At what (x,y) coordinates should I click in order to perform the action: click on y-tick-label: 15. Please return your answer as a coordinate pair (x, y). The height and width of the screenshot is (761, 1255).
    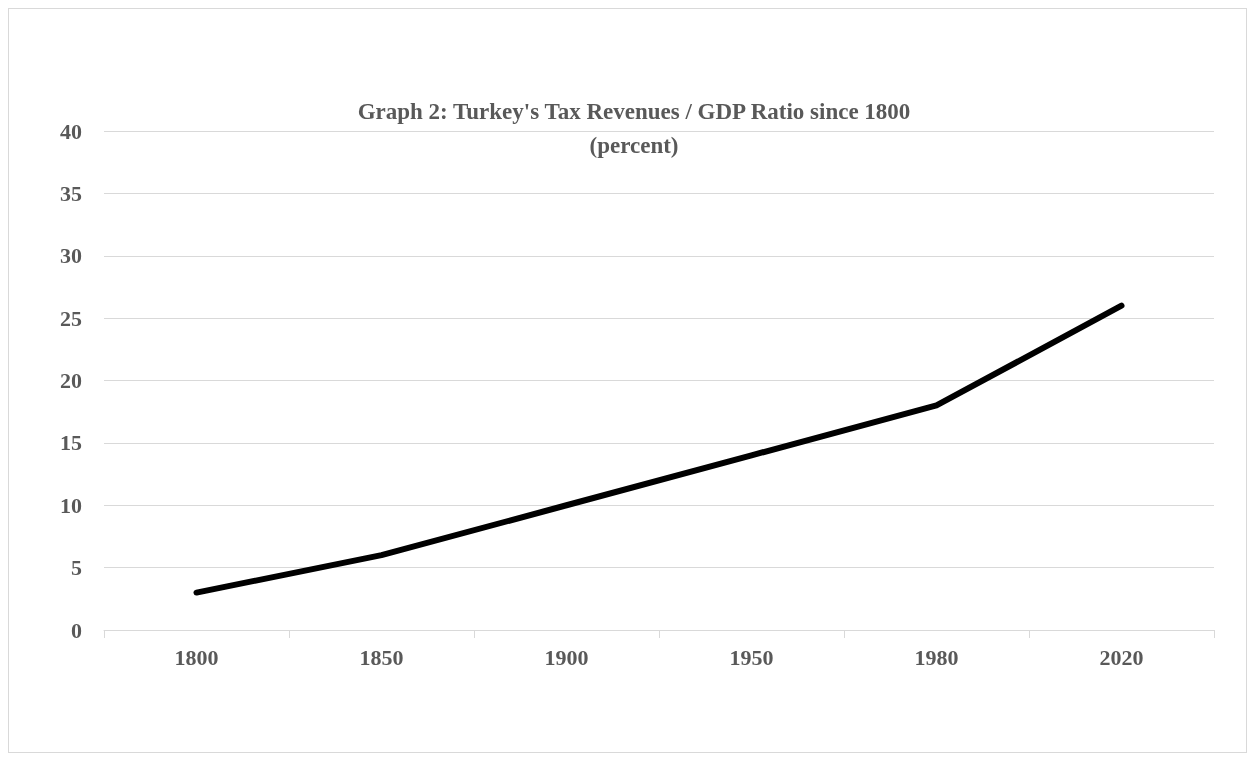
    Looking at the image, I should click on (71, 443).